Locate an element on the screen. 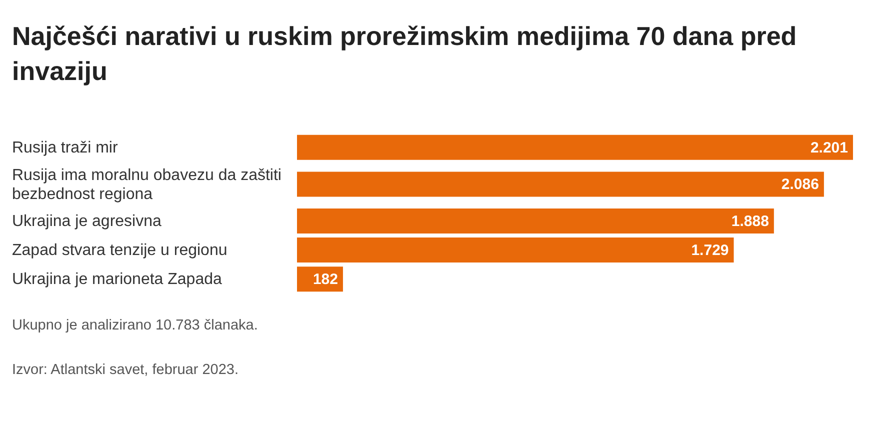 Image resolution: width=877 pixels, height=438 pixels. data-label: 1.888 is located at coordinates (750, 221).